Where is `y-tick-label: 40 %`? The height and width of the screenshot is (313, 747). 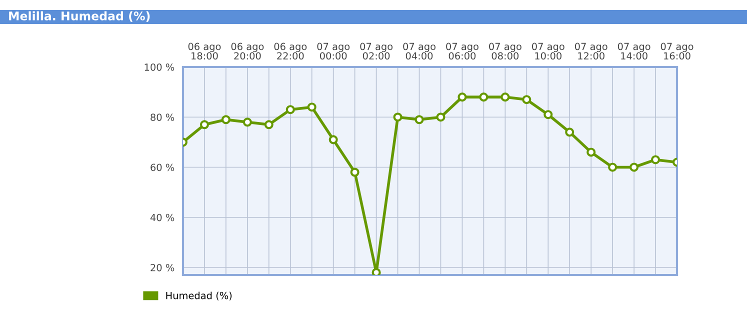 y-tick-label: 40 % is located at coordinates (162, 218).